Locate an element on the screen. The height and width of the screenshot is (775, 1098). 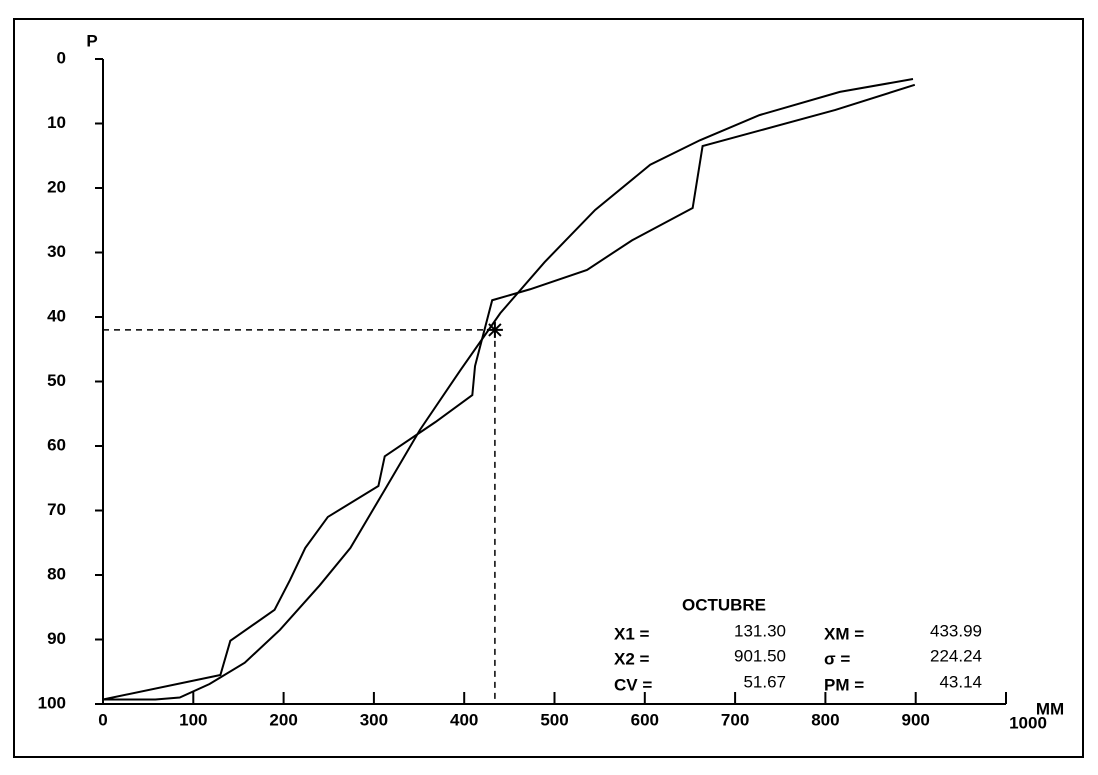
stat-value: 51.67 is located at coordinates (764, 681).